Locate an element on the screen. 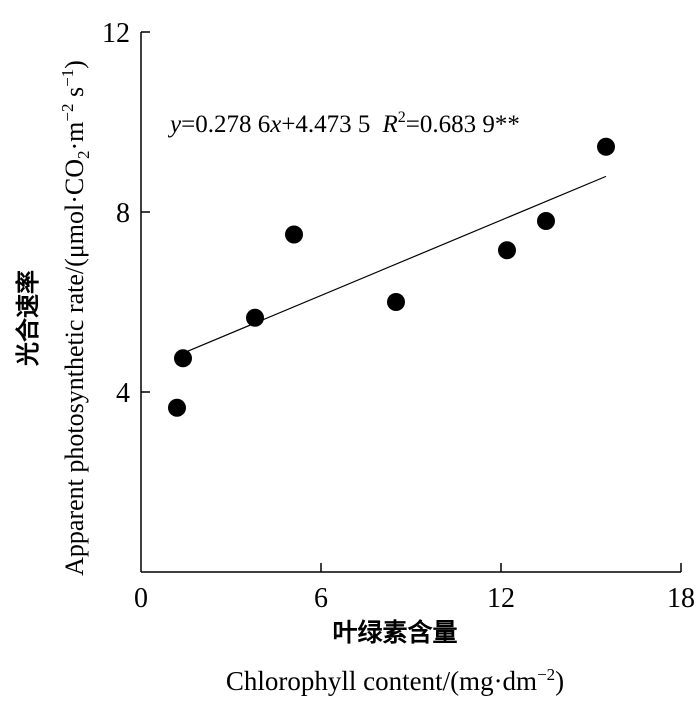 Image resolution: width=700 pixels, height=702 pixels. x-tick-label: 12 is located at coordinates (501, 598).